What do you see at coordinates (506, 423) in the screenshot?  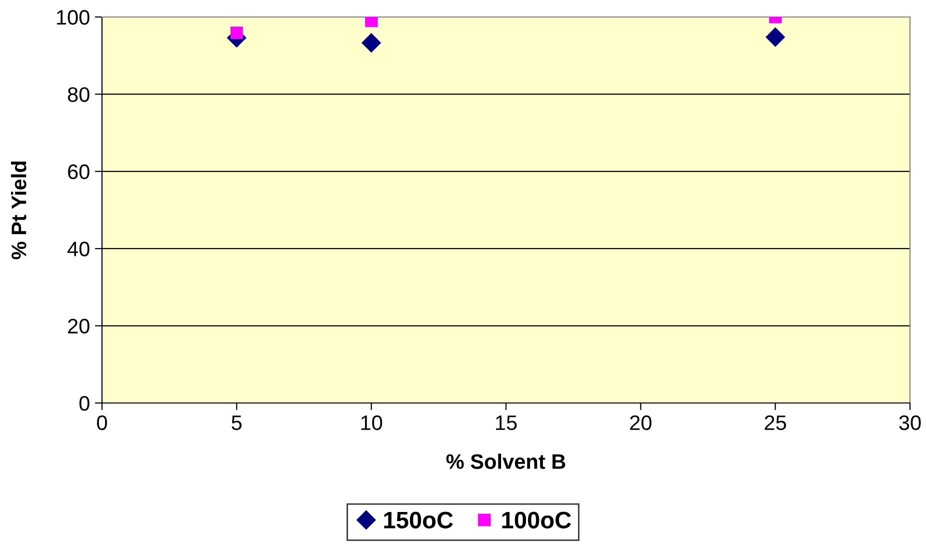 I see `x-tick-label: 15` at bounding box center [506, 423].